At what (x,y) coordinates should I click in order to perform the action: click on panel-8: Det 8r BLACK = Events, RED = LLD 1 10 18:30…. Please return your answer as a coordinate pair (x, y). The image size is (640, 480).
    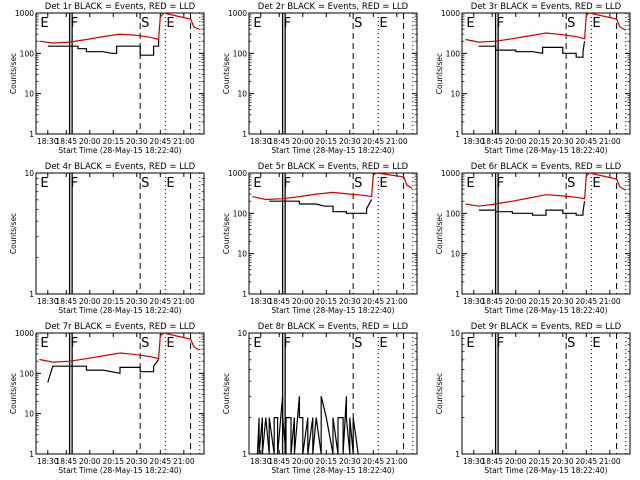
    Looking at the image, I should click on (320, 398).